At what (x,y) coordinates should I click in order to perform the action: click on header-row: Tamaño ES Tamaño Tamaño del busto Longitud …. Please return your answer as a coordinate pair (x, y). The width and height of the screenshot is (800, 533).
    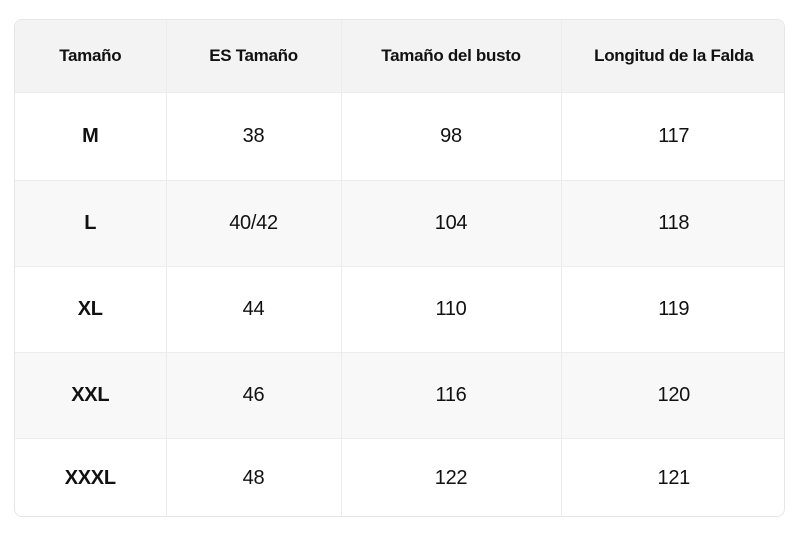
    Looking at the image, I should click on (399, 56).